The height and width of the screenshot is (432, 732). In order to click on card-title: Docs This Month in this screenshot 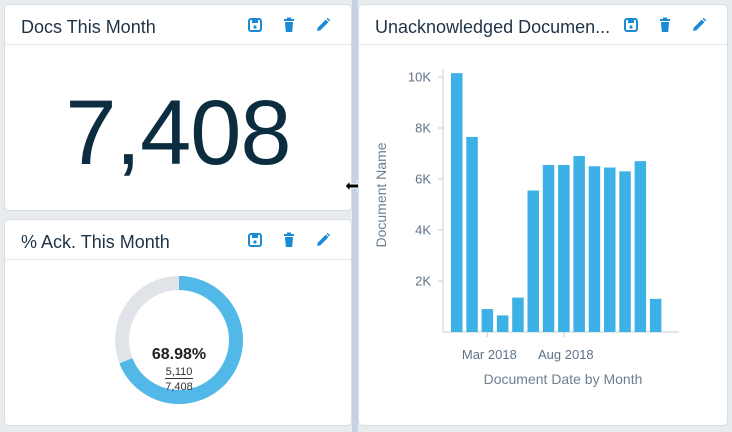, I will do `click(88, 27)`.